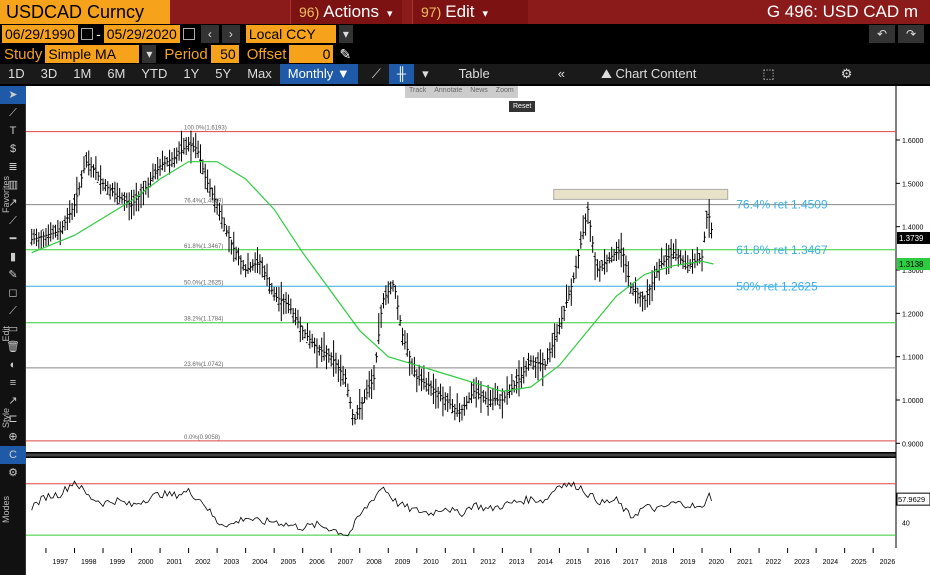 The width and height of the screenshot is (930, 575). Describe the element at coordinates (40, 34) in the screenshot. I see `start-date-input: 06/29/1990` at that location.